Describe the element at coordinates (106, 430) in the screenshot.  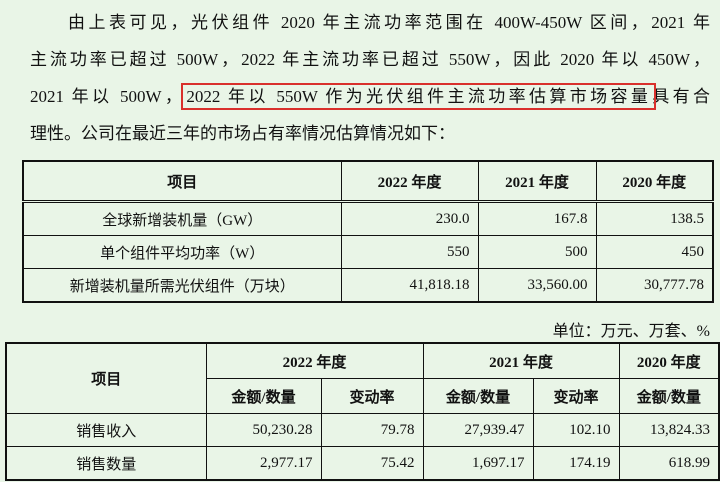
I see `cell: 销售收入` at that location.